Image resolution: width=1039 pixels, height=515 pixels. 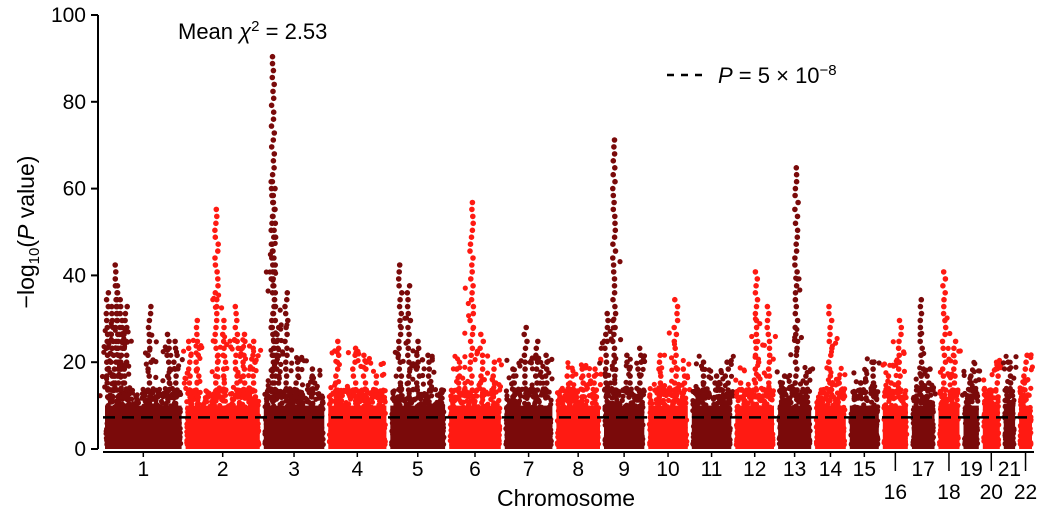 What do you see at coordinates (74, 275) in the screenshot?
I see `y-tick-label: 40` at bounding box center [74, 275].